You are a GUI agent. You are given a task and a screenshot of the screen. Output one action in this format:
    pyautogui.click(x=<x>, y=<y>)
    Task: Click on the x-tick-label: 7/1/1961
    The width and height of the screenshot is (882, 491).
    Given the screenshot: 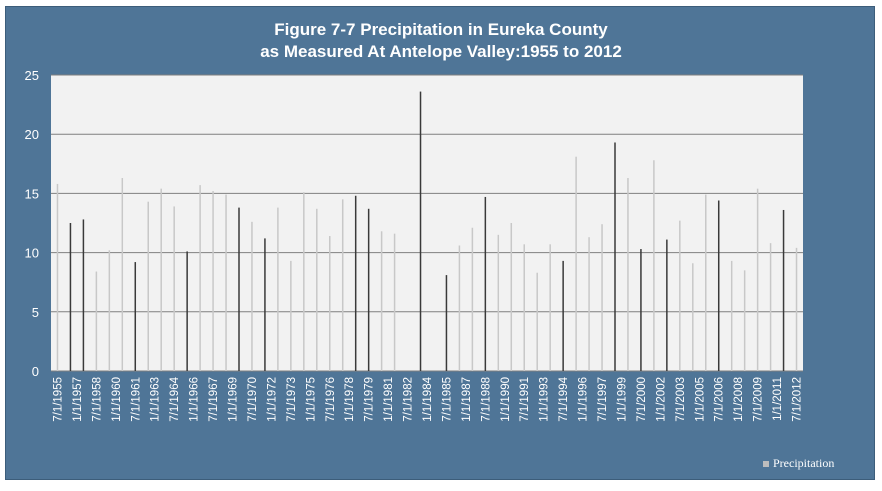 What is the action you would take?
    pyautogui.click(x=136, y=399)
    